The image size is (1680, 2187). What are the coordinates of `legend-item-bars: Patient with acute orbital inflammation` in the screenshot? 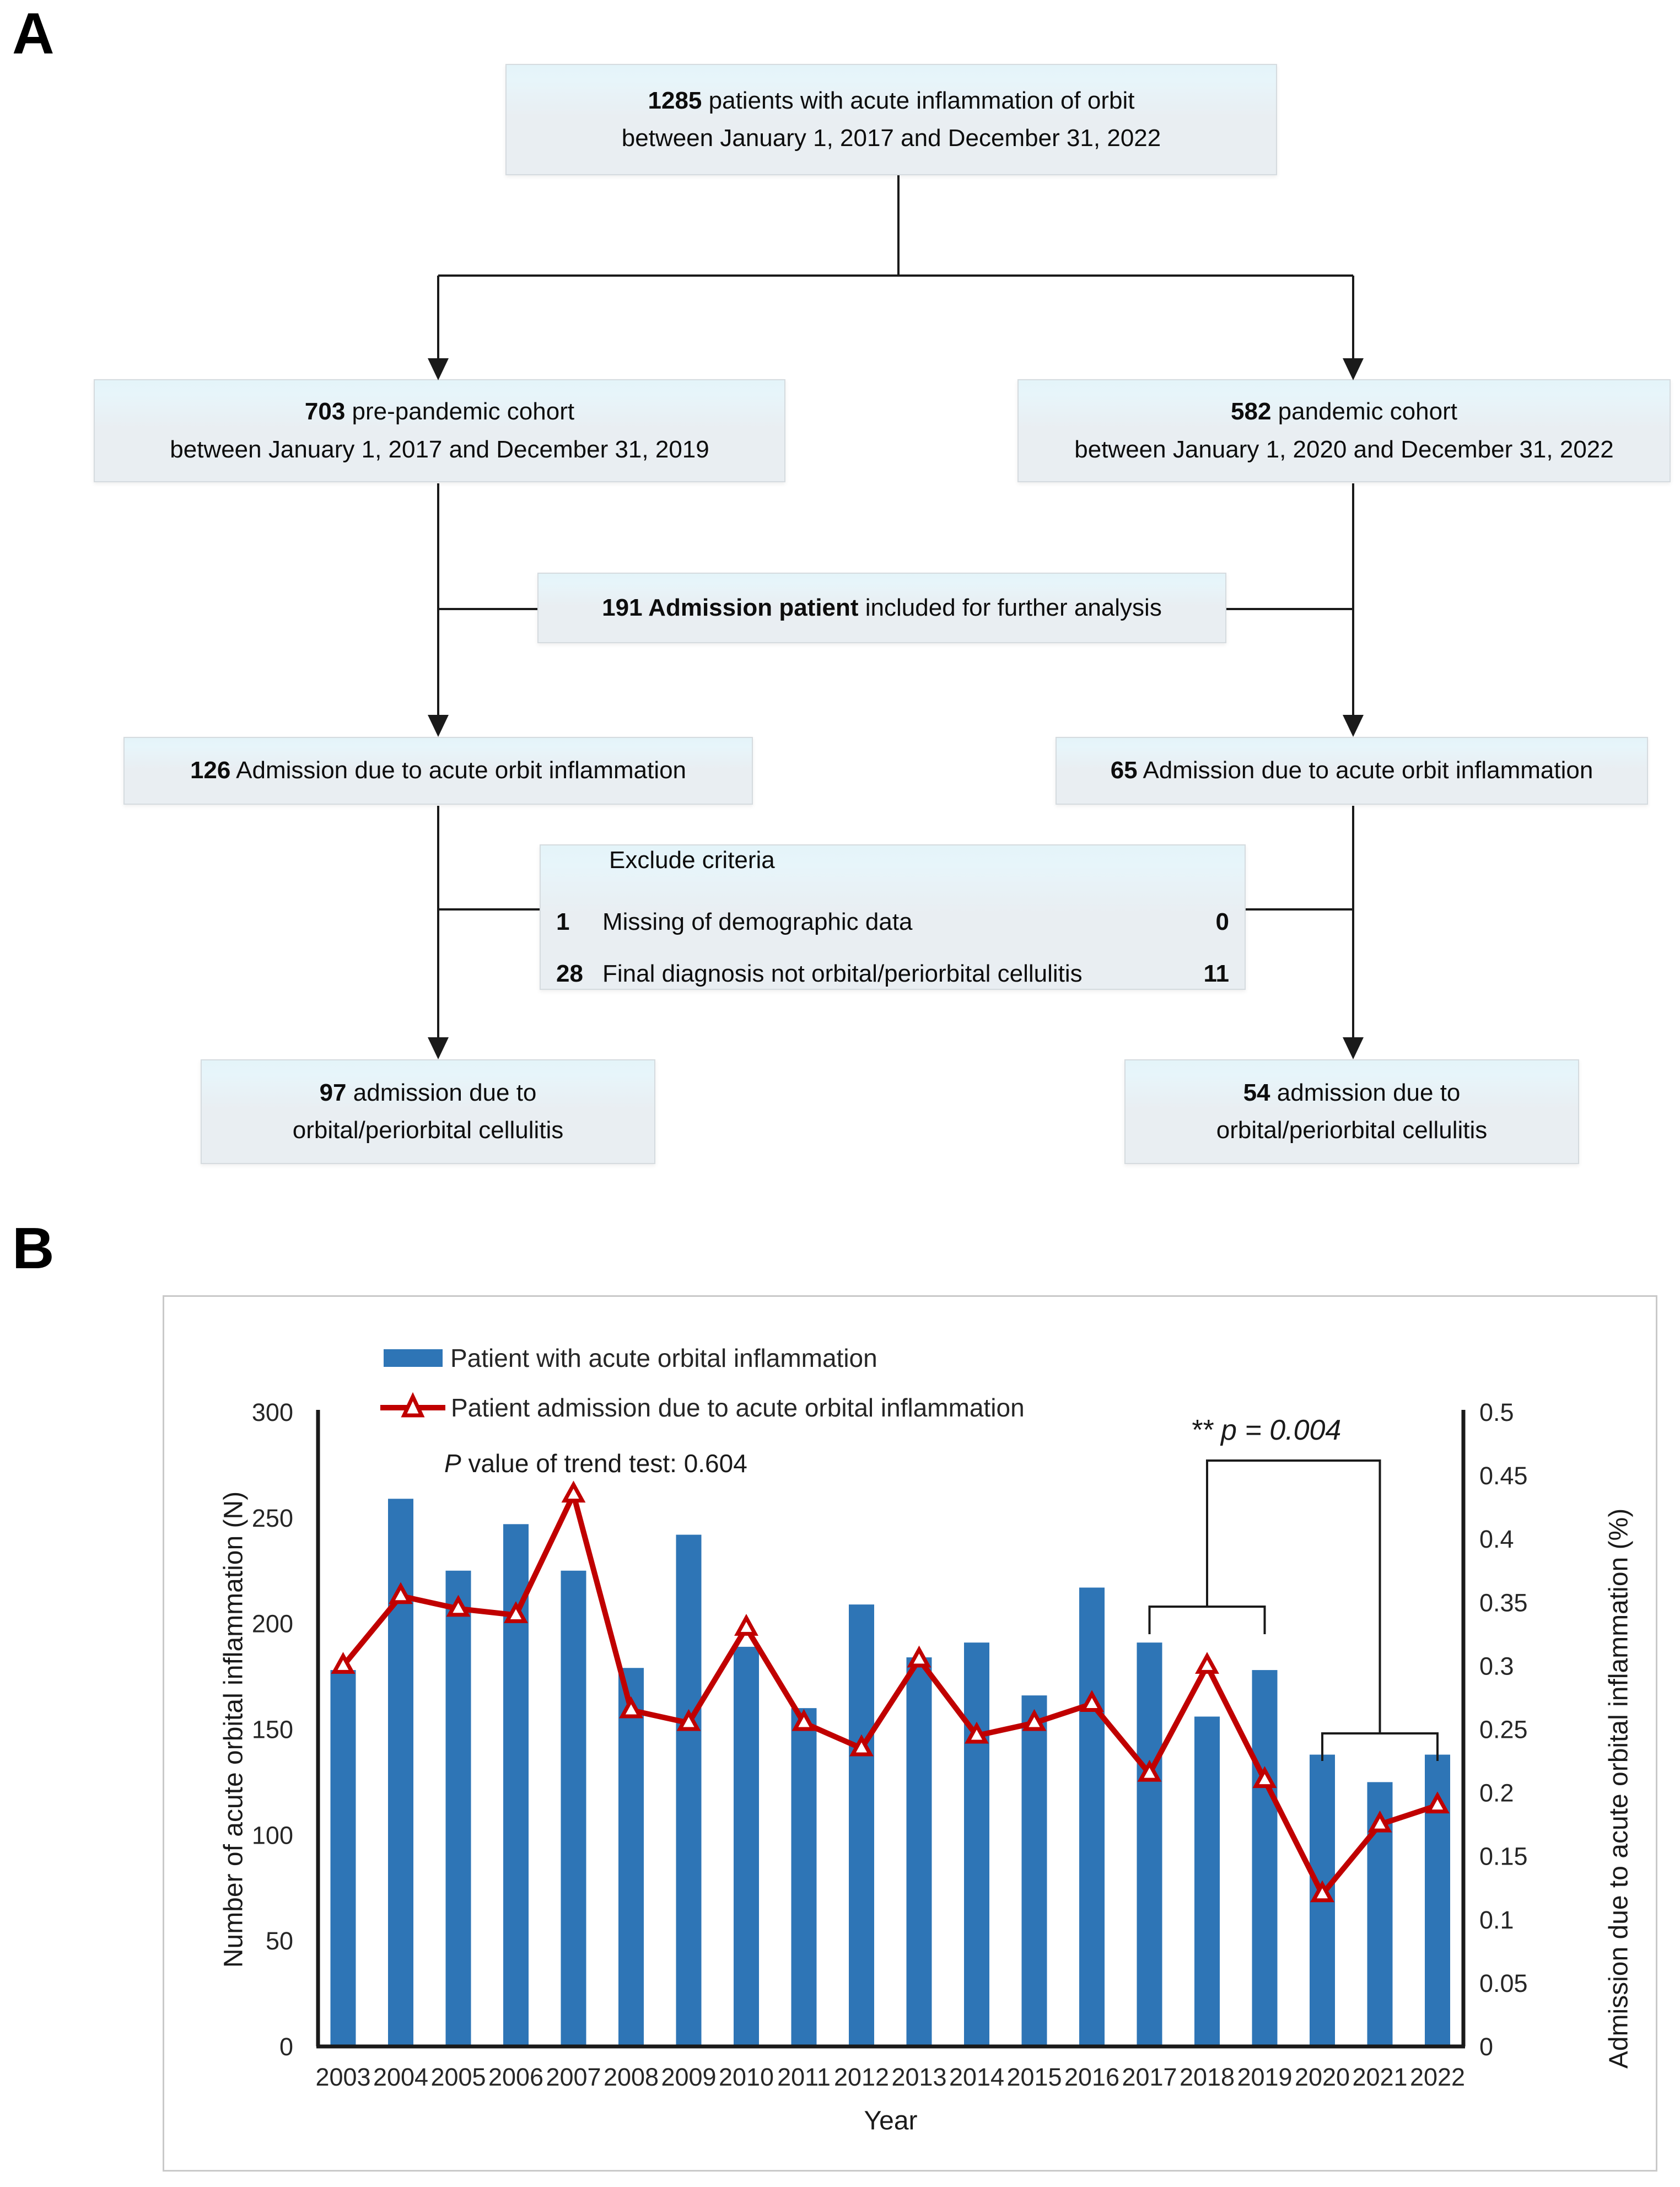 It's located at (630, 1358).